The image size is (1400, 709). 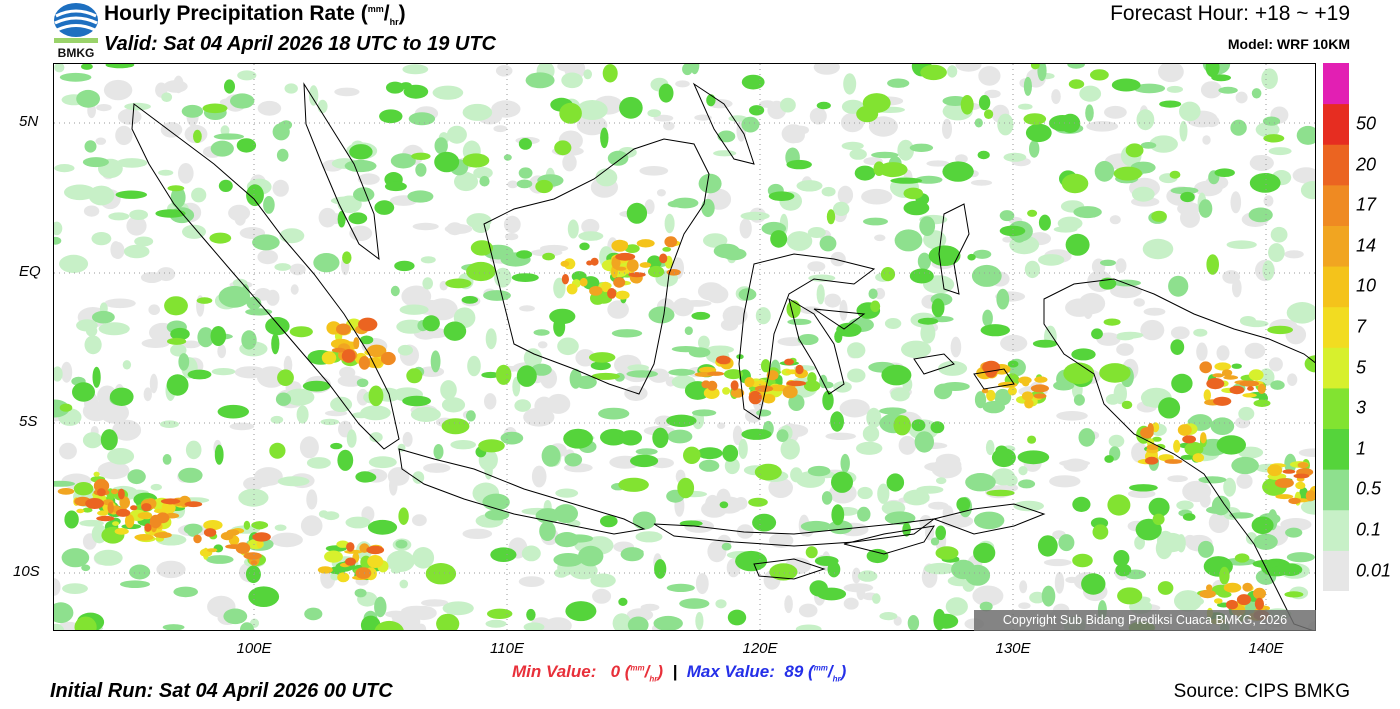 What do you see at coordinates (1336, 327) in the screenshot?
I see `colorbar` at bounding box center [1336, 327].